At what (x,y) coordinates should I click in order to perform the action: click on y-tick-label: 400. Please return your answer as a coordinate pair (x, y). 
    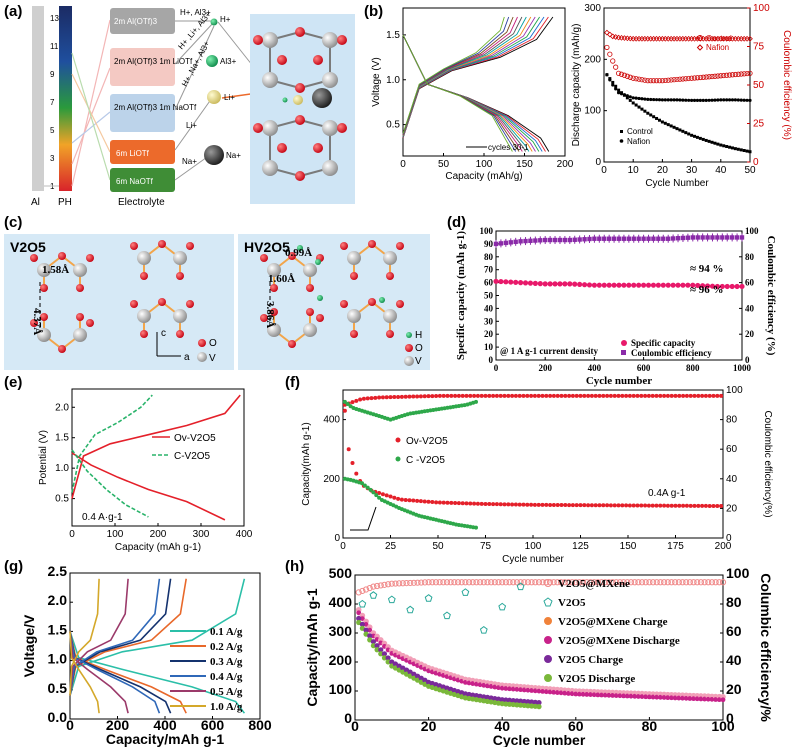
    Looking at the image, I should click on (341, 602).